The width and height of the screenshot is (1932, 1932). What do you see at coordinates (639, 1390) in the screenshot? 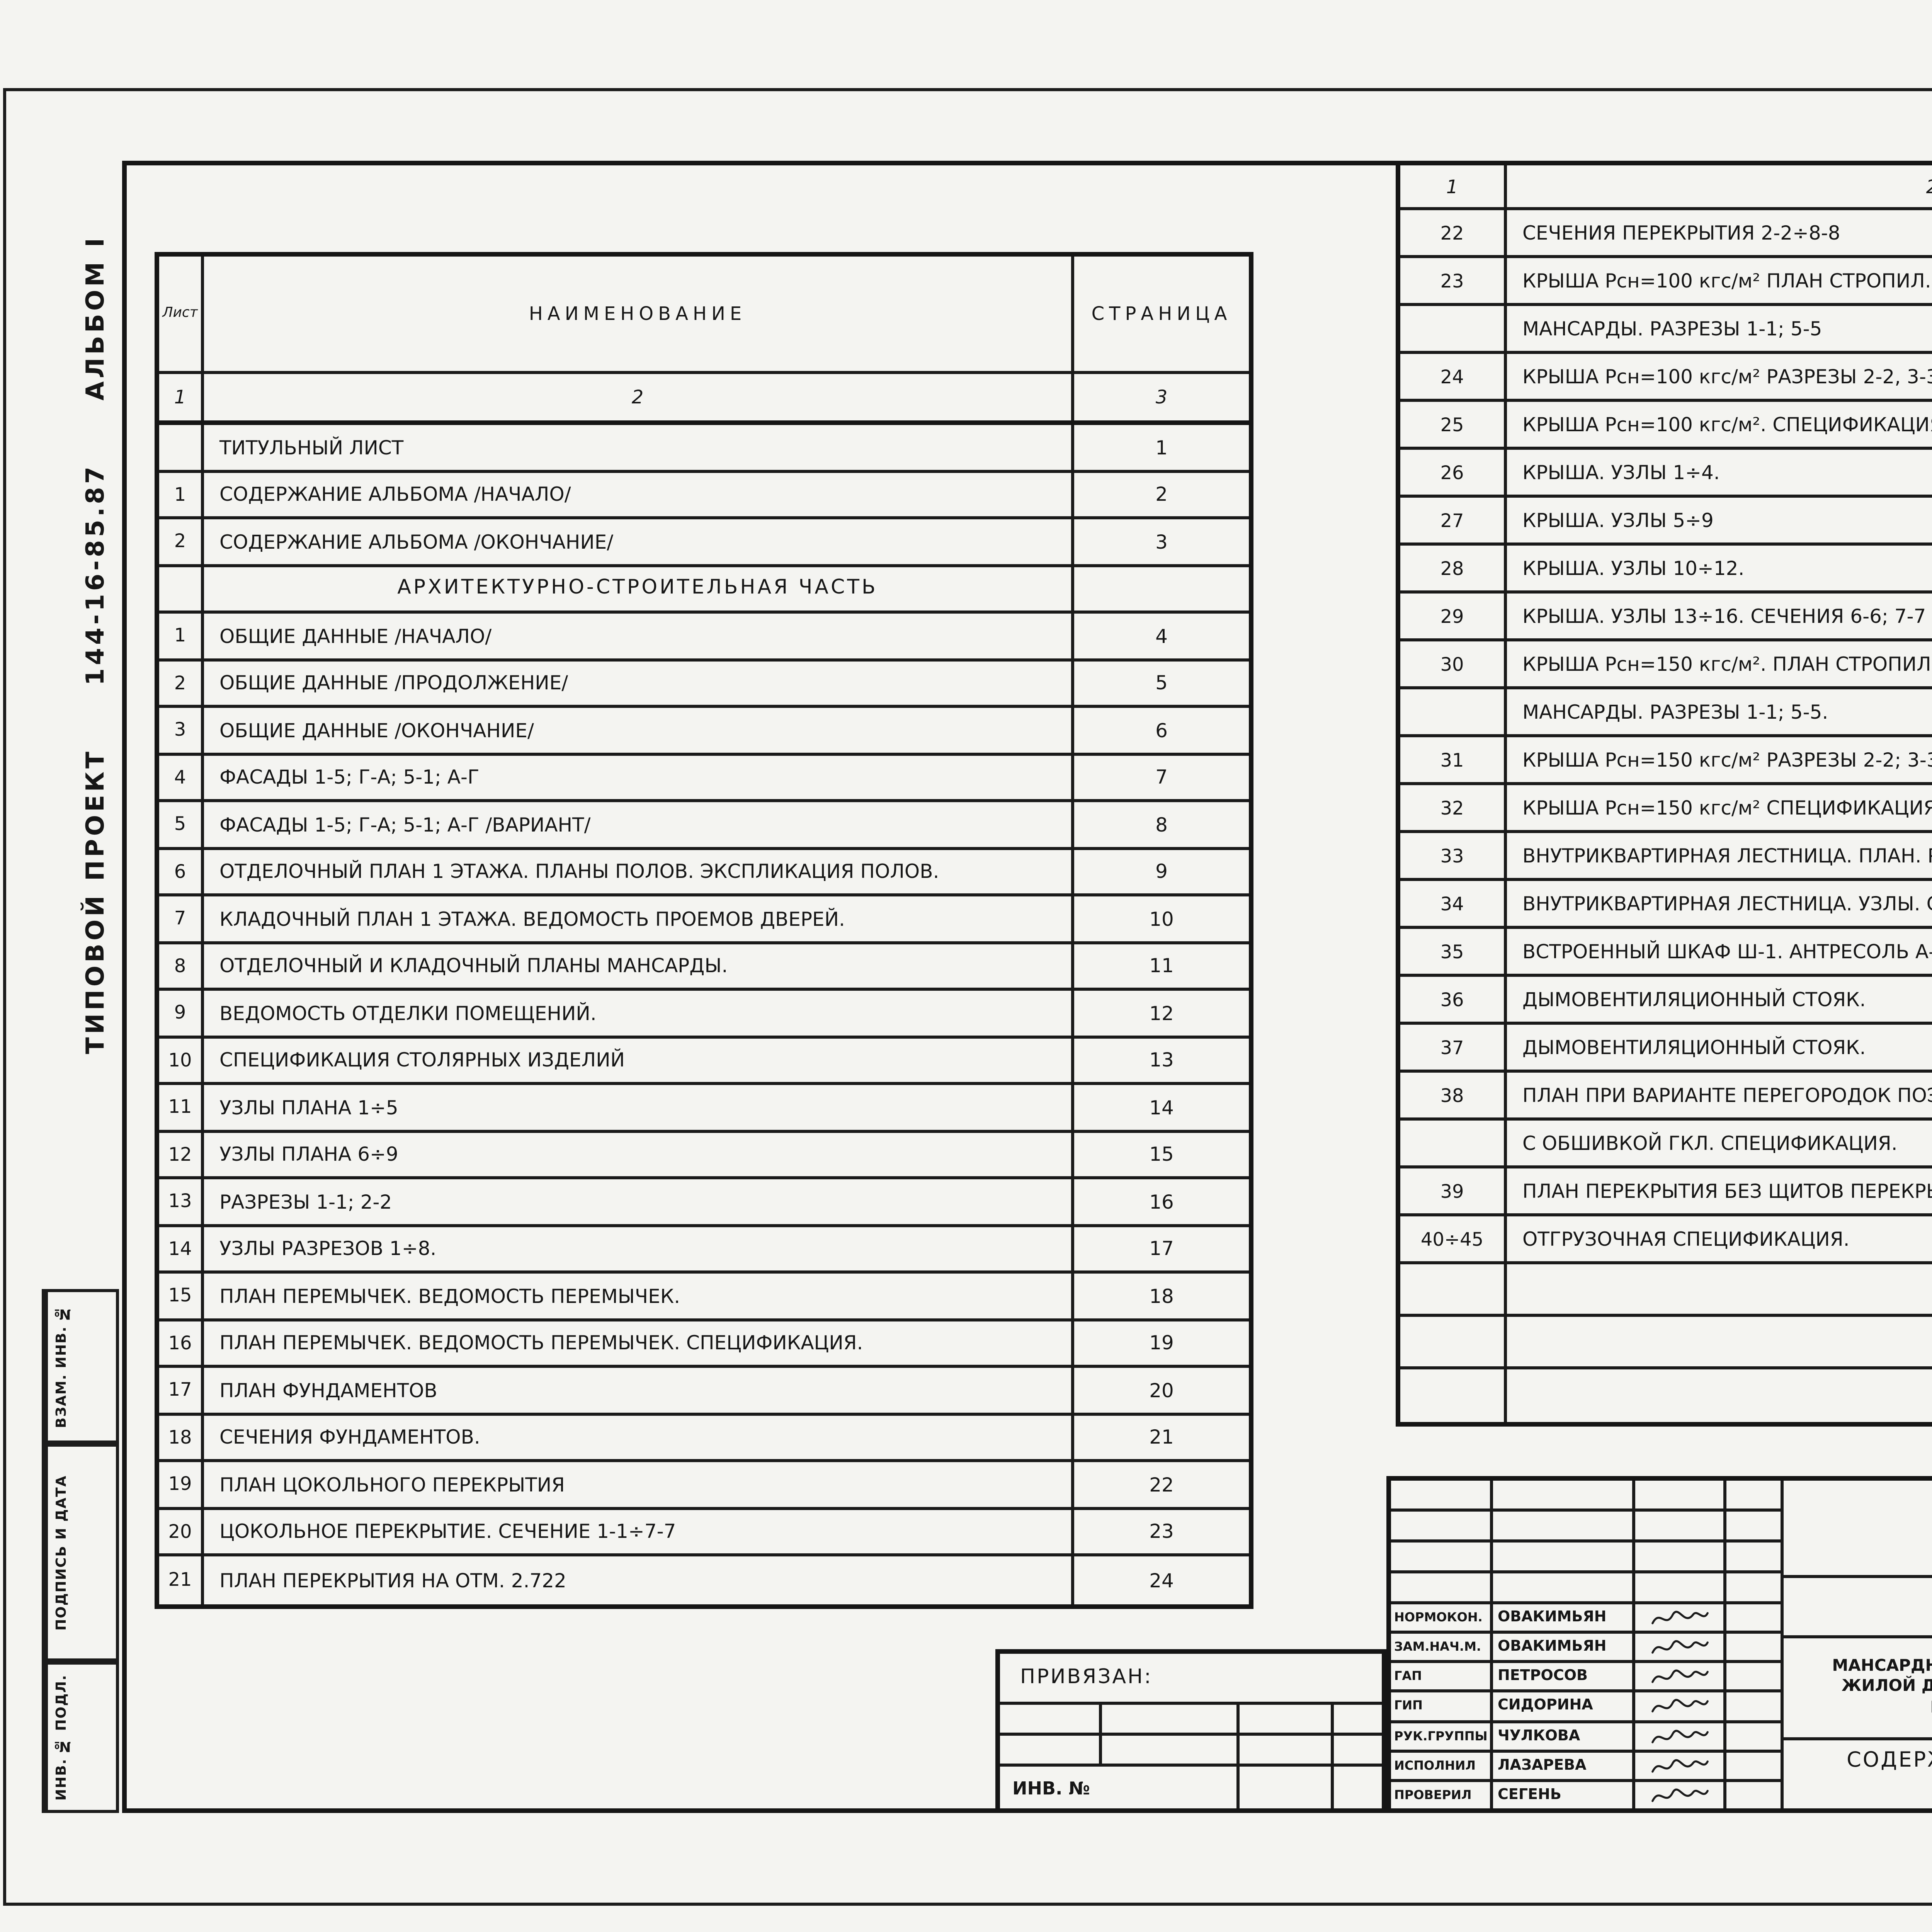
I see `row-title: ПЛАН ФУНДАМЕНТОВ` at bounding box center [639, 1390].